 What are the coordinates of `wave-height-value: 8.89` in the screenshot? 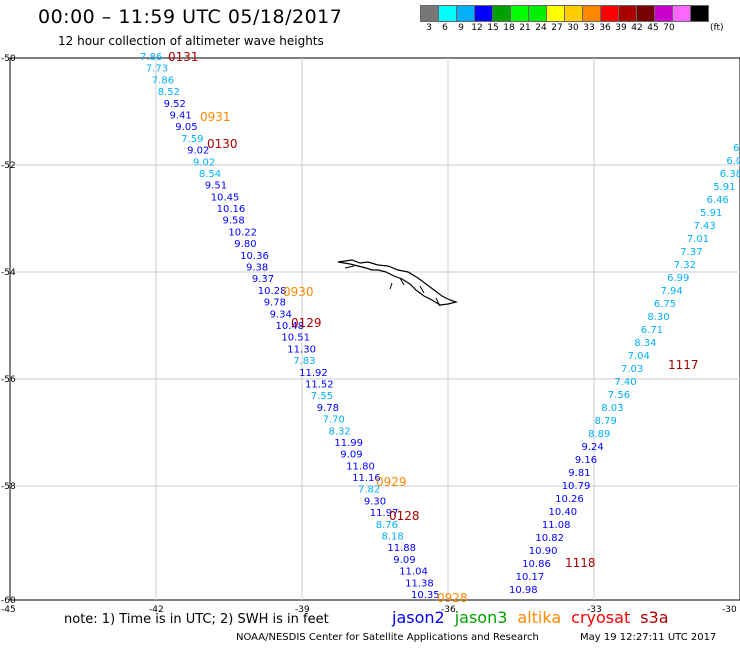 It's located at (599, 434).